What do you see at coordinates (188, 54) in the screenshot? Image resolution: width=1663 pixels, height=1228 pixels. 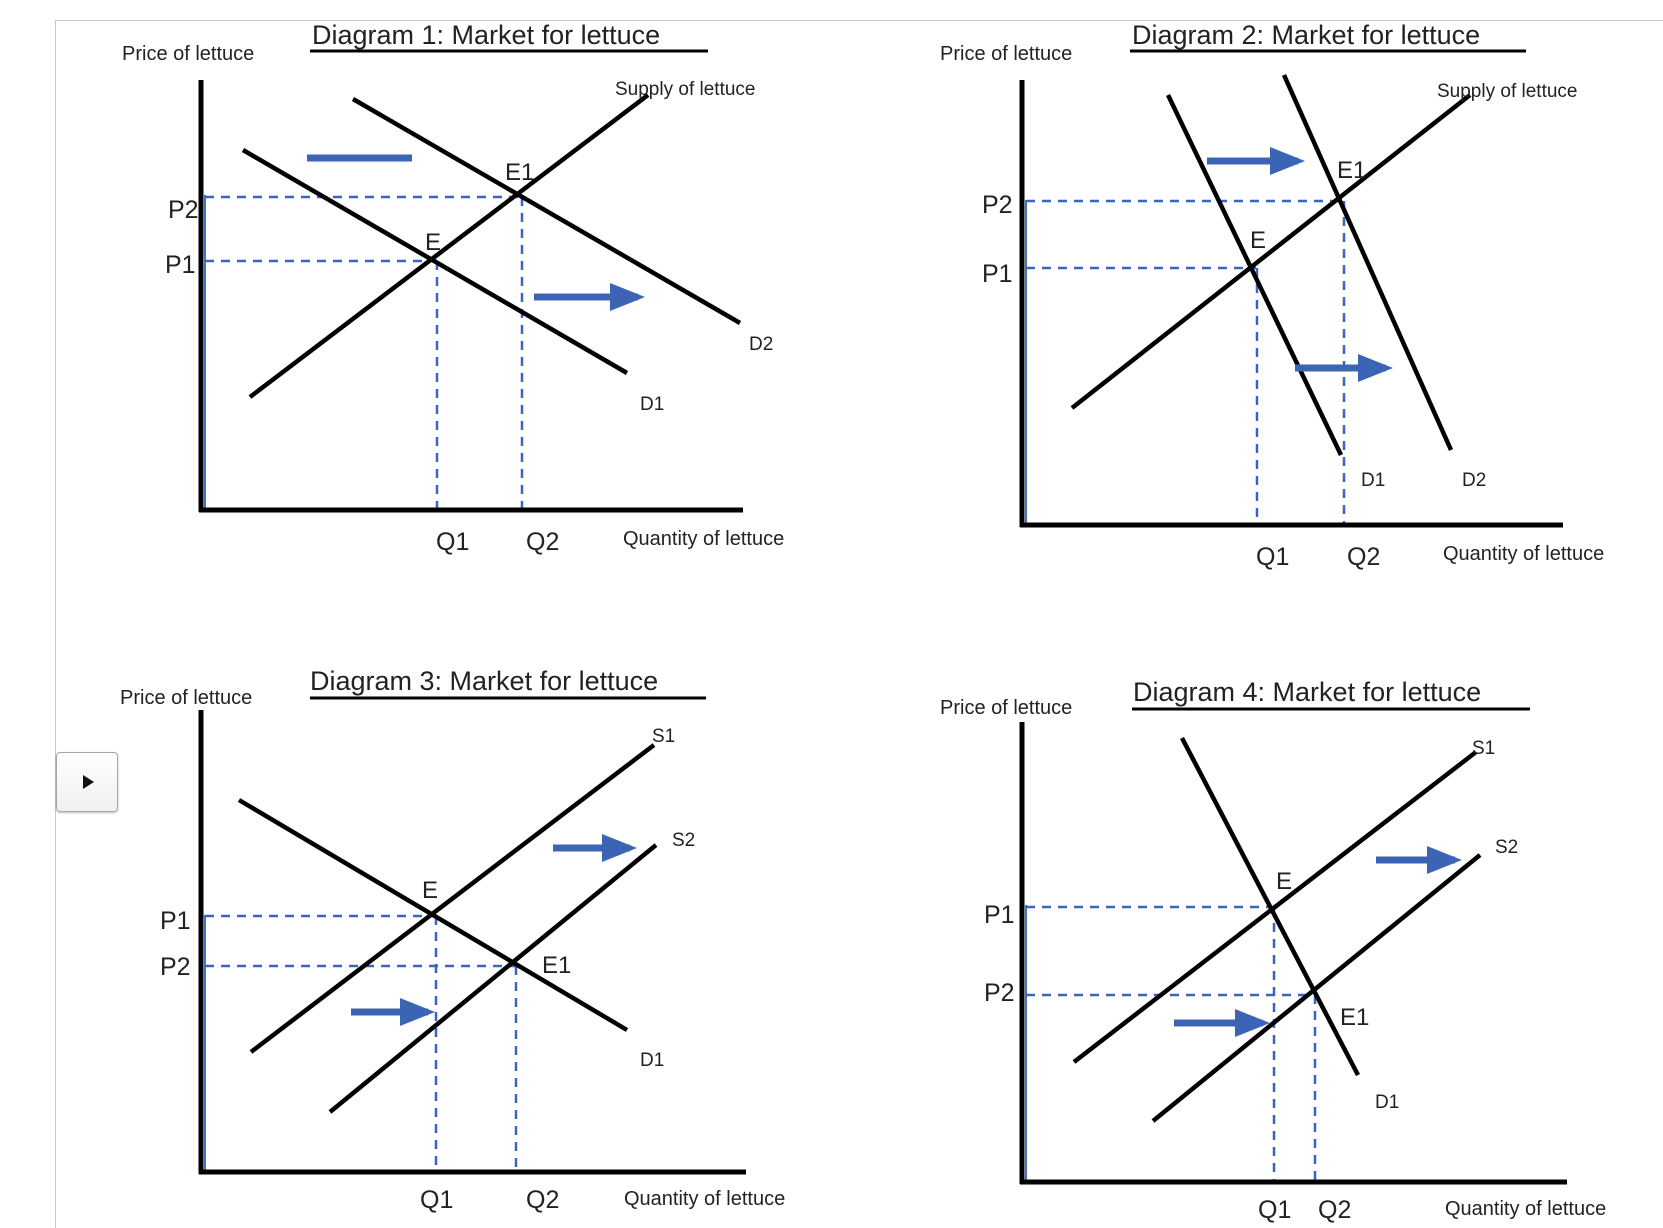 I see `diagram-1-y-axis-label: Price of lettuce` at bounding box center [188, 54].